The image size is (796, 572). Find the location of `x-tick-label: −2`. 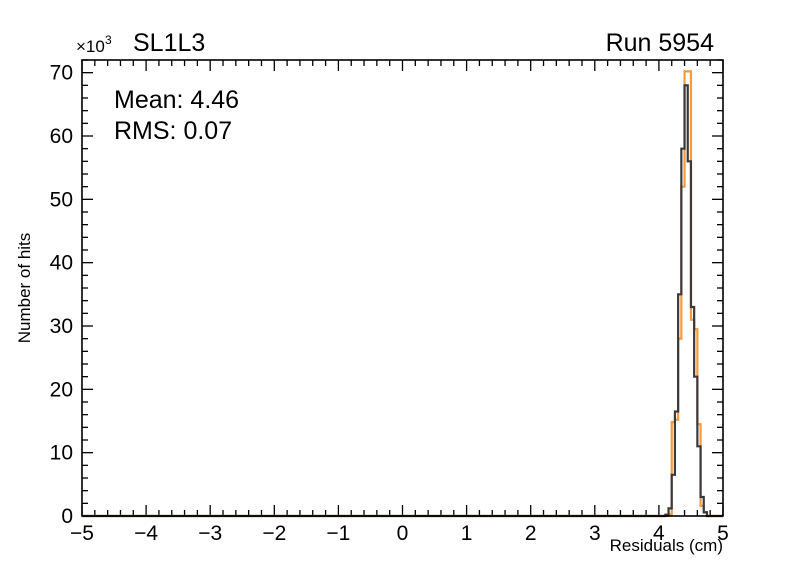

x-tick-label: −2 is located at coordinates (274, 533).